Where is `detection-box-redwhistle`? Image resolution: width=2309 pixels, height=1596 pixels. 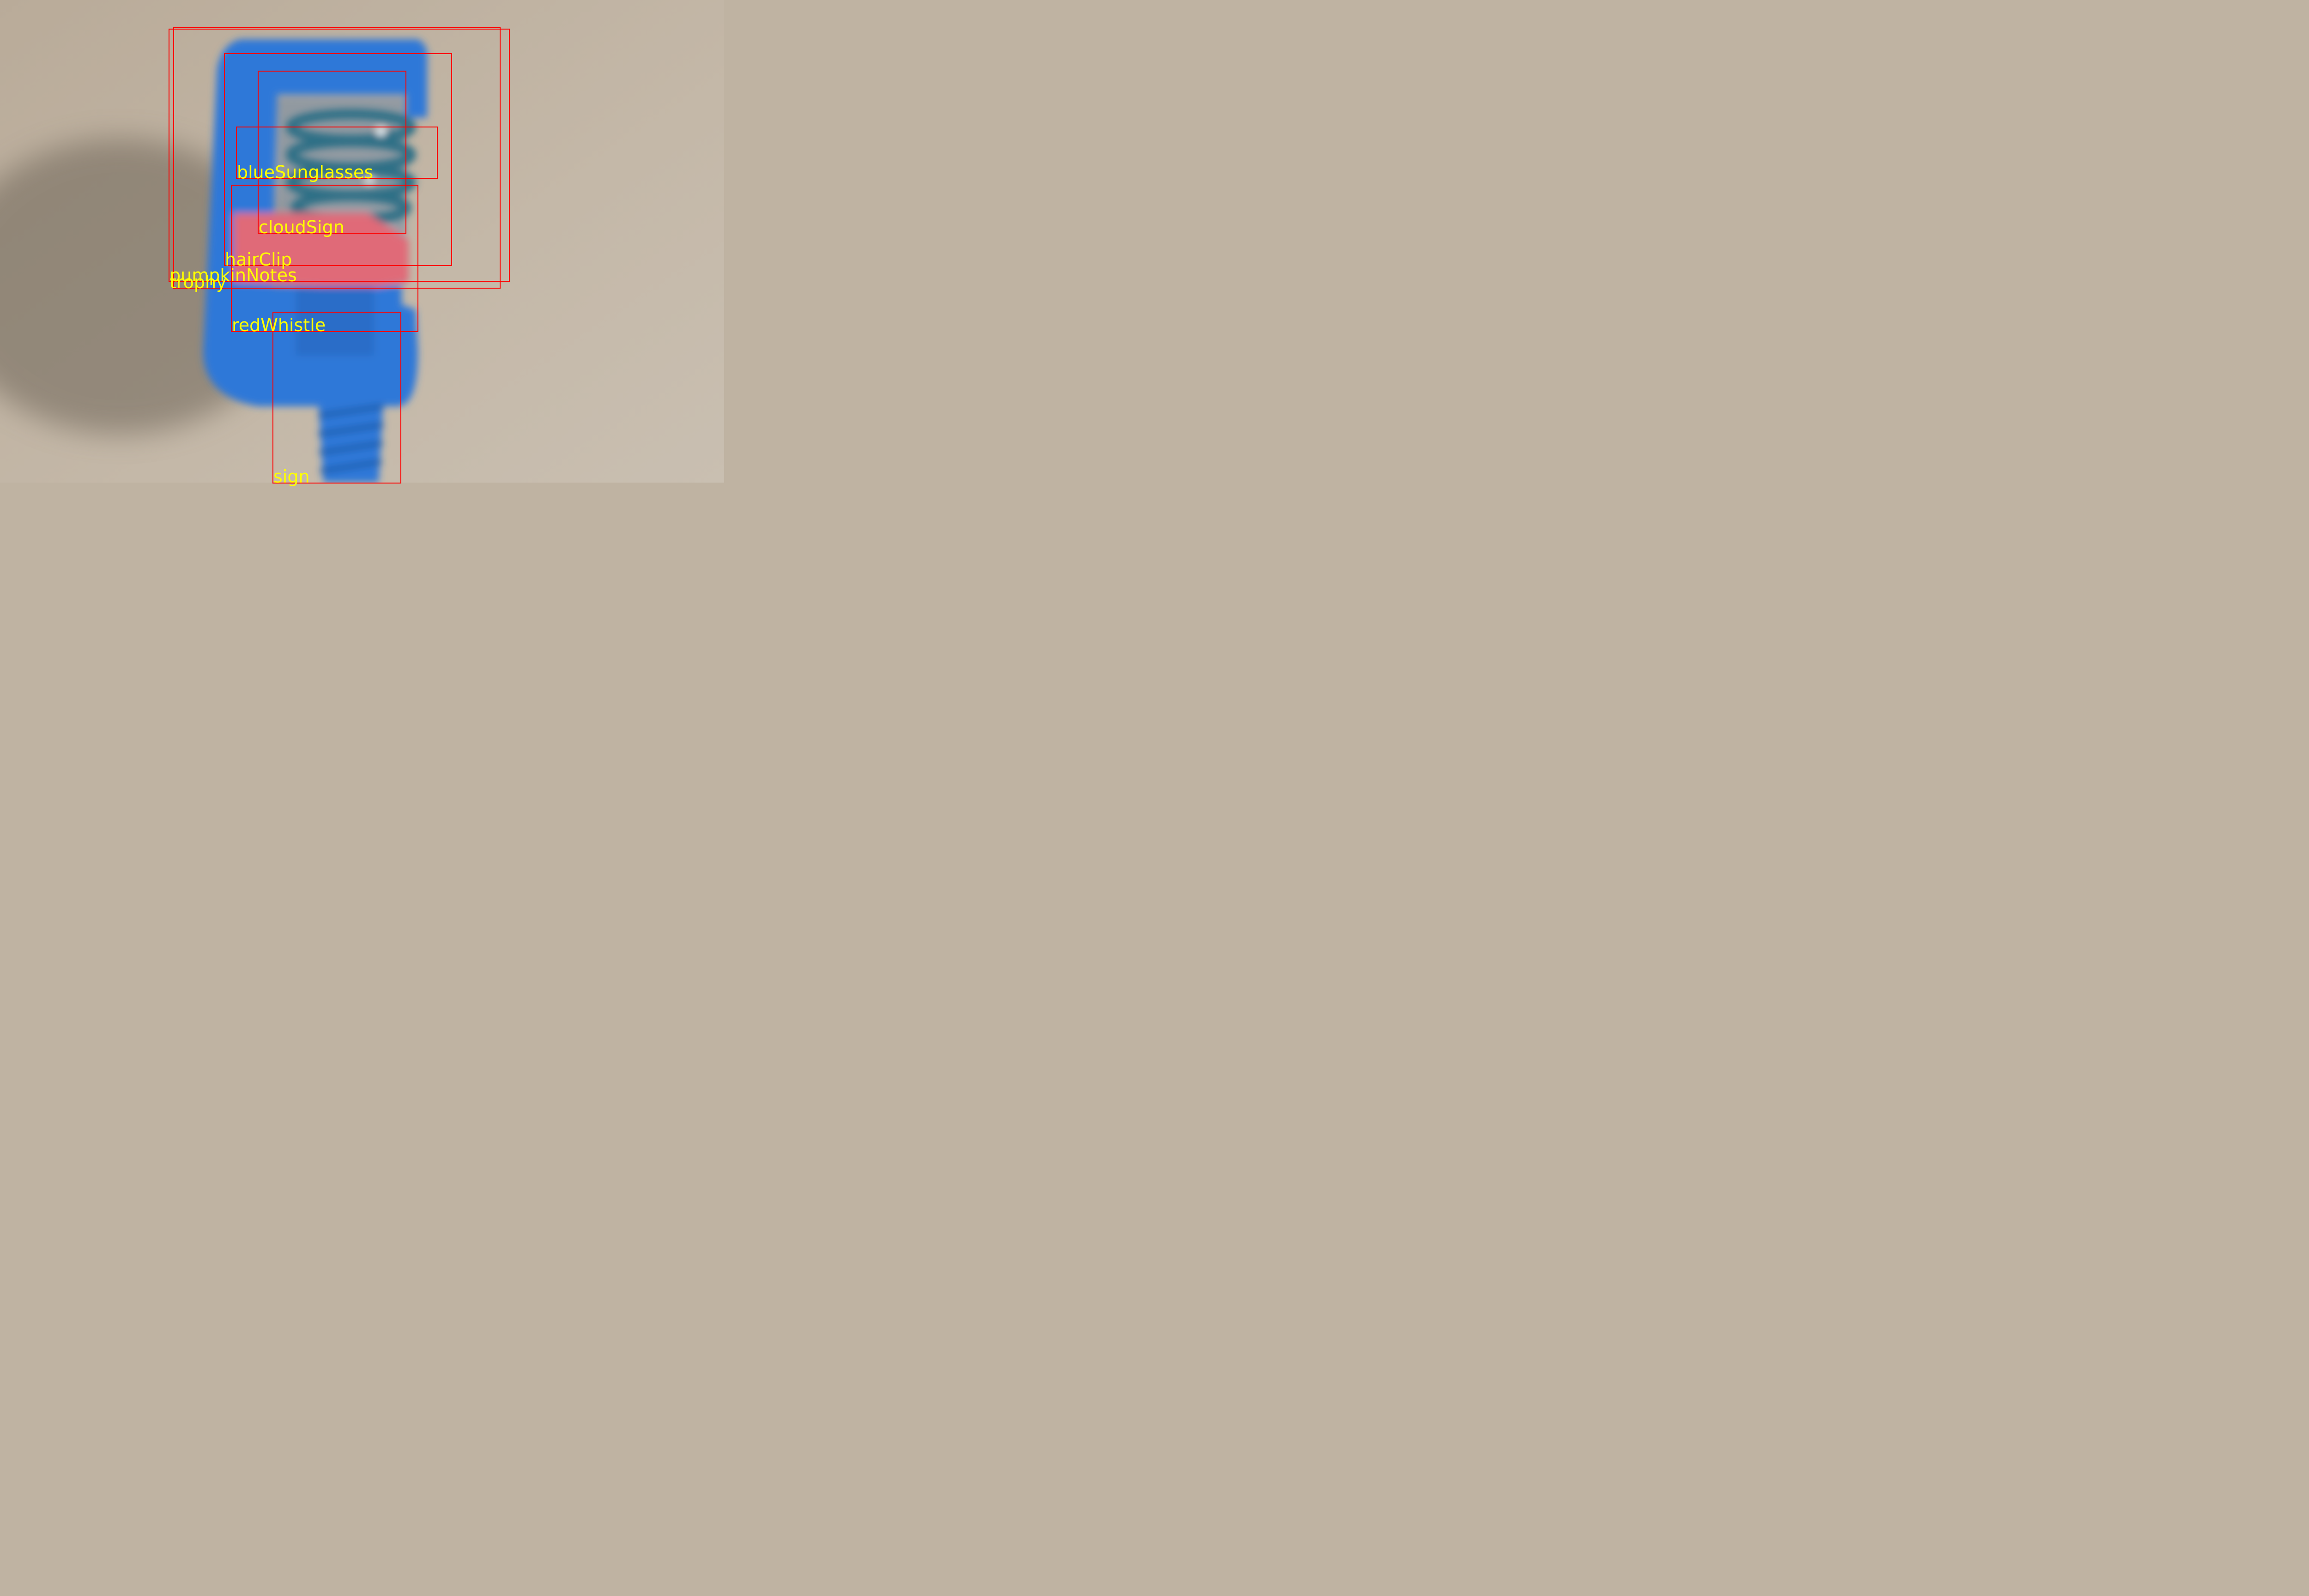
detection-box-redwhistle is located at coordinates (324, 258).